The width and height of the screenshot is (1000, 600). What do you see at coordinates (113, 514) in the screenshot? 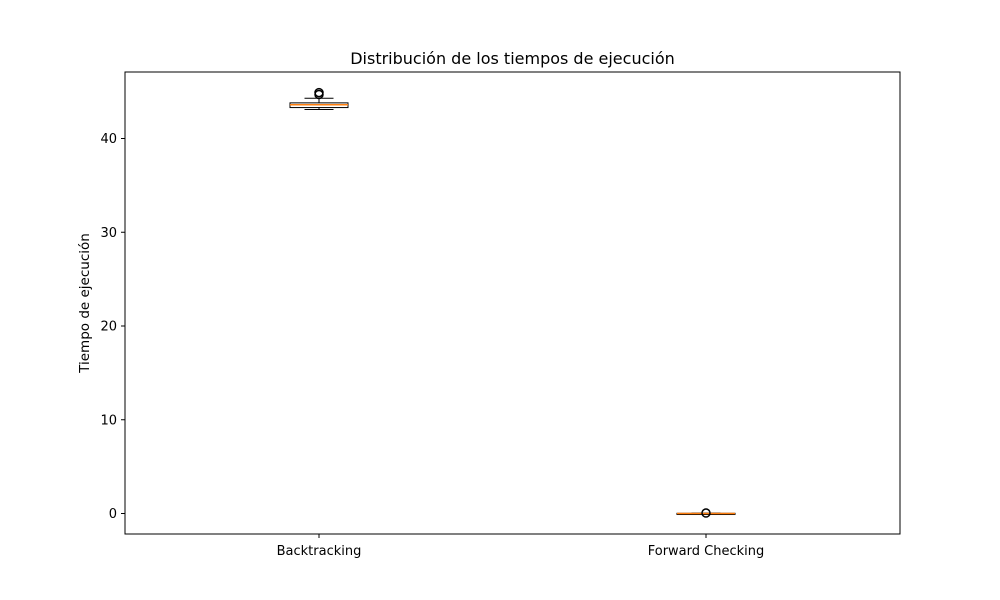
I see `y-tick-label: 0` at bounding box center [113, 514].